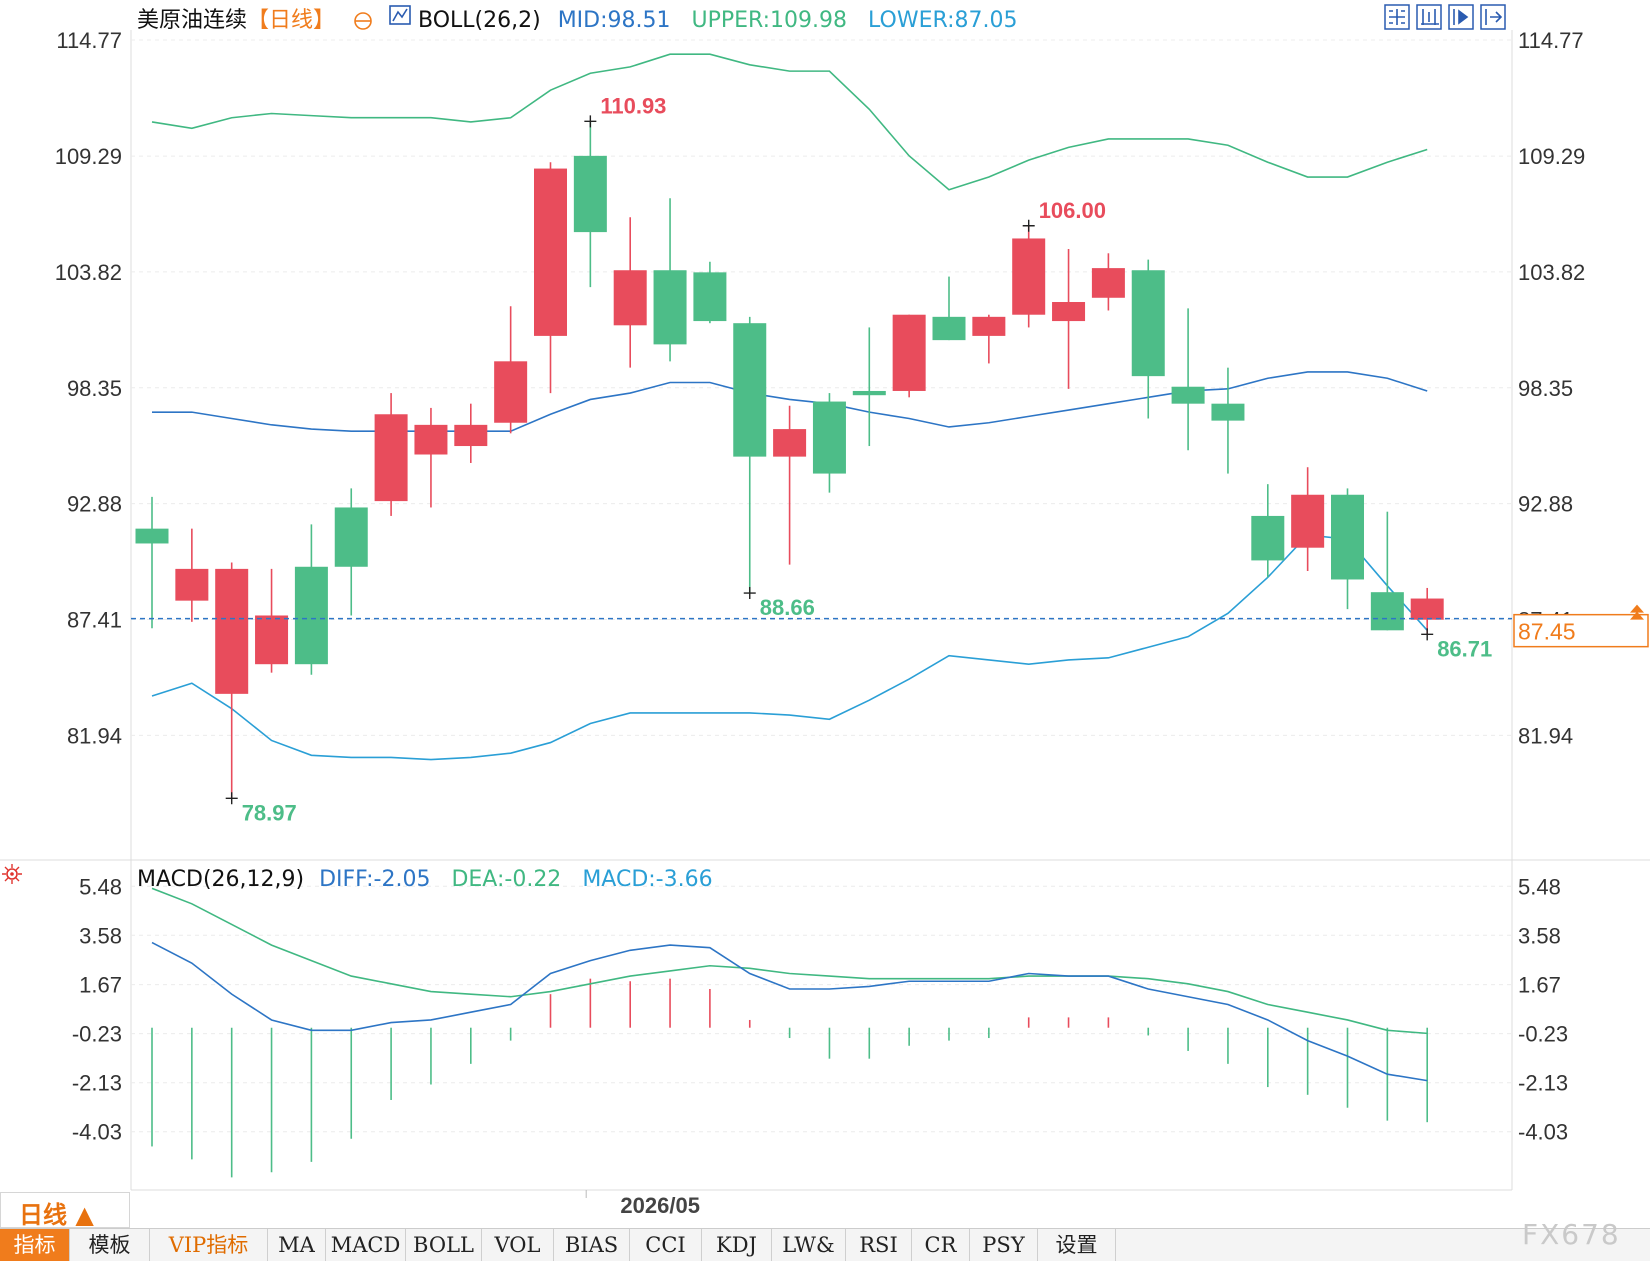 This screenshot has height=1261, width=1650. Describe the element at coordinates (789, 122) in the screenshot. I see `boll-upper-line` at that location.